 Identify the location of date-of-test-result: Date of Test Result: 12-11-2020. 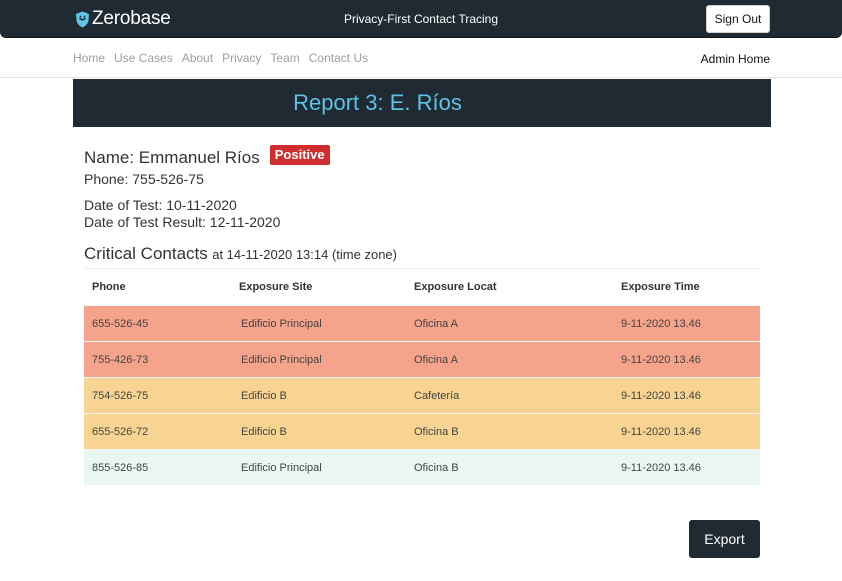
(182, 222).